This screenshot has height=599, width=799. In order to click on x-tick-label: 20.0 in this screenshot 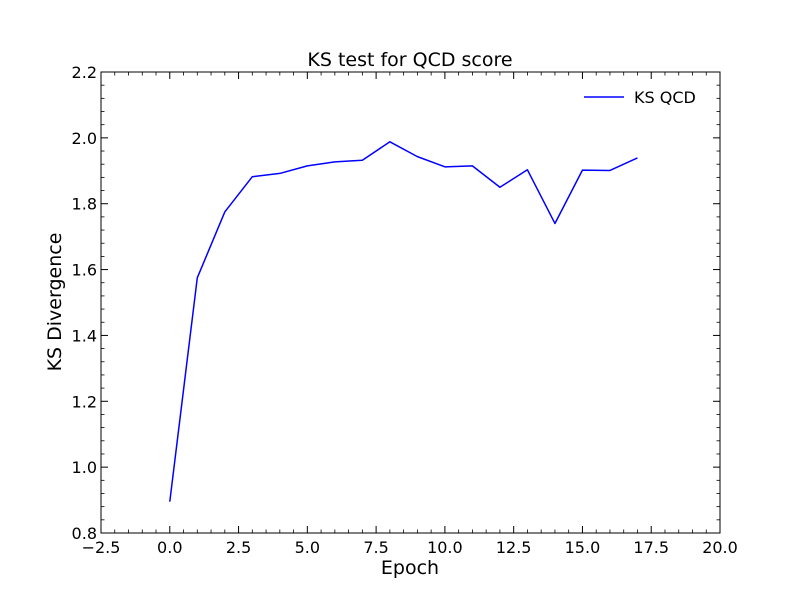, I will do `click(720, 547)`.